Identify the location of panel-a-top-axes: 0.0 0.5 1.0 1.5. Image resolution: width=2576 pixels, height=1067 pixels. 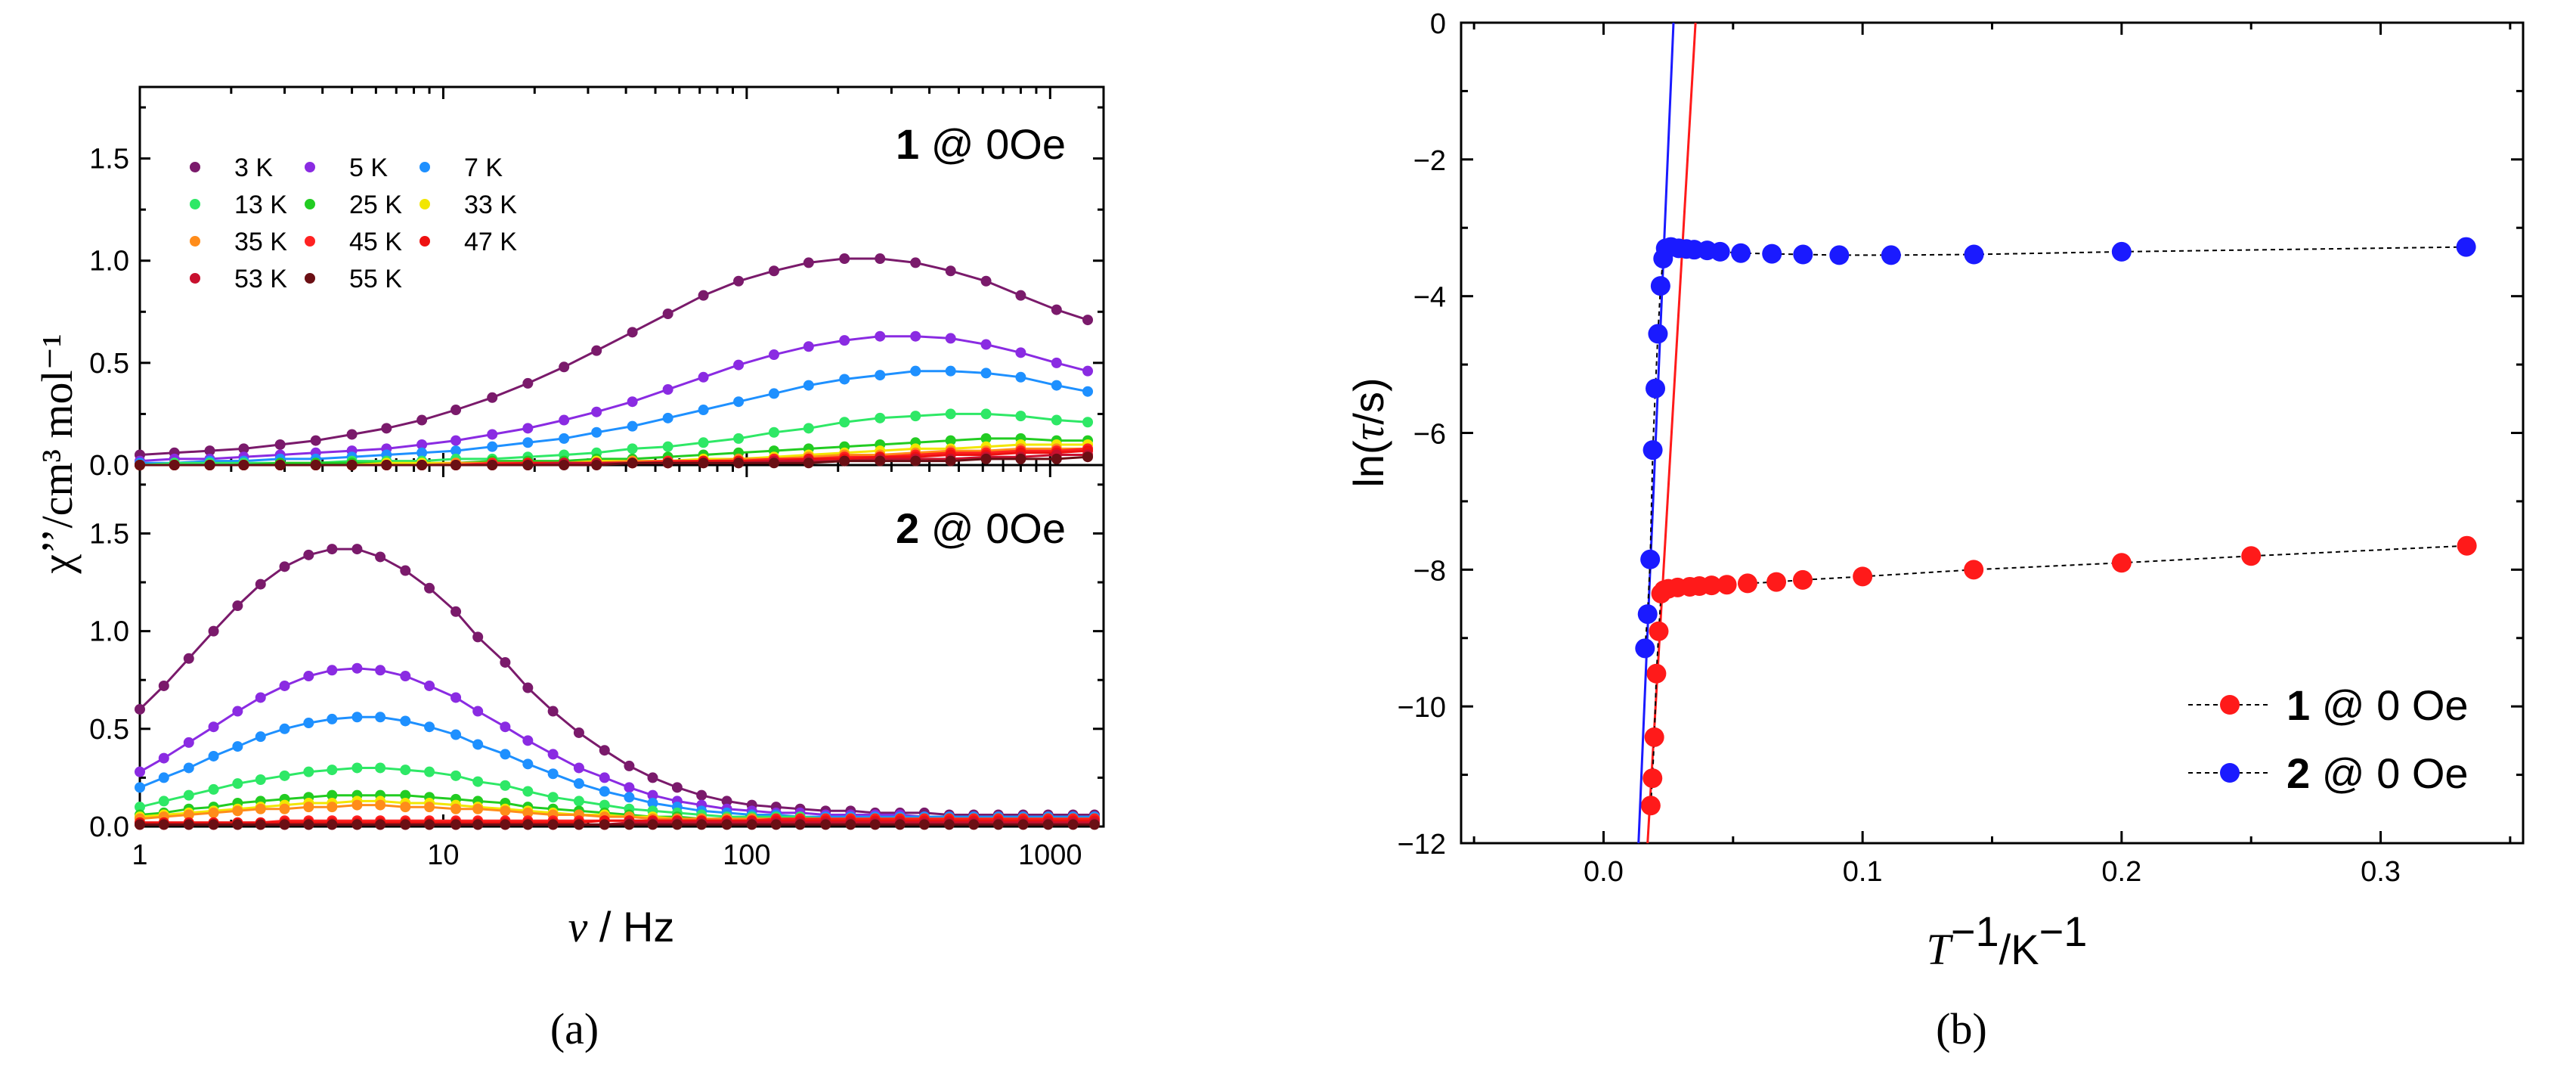
(596, 294).